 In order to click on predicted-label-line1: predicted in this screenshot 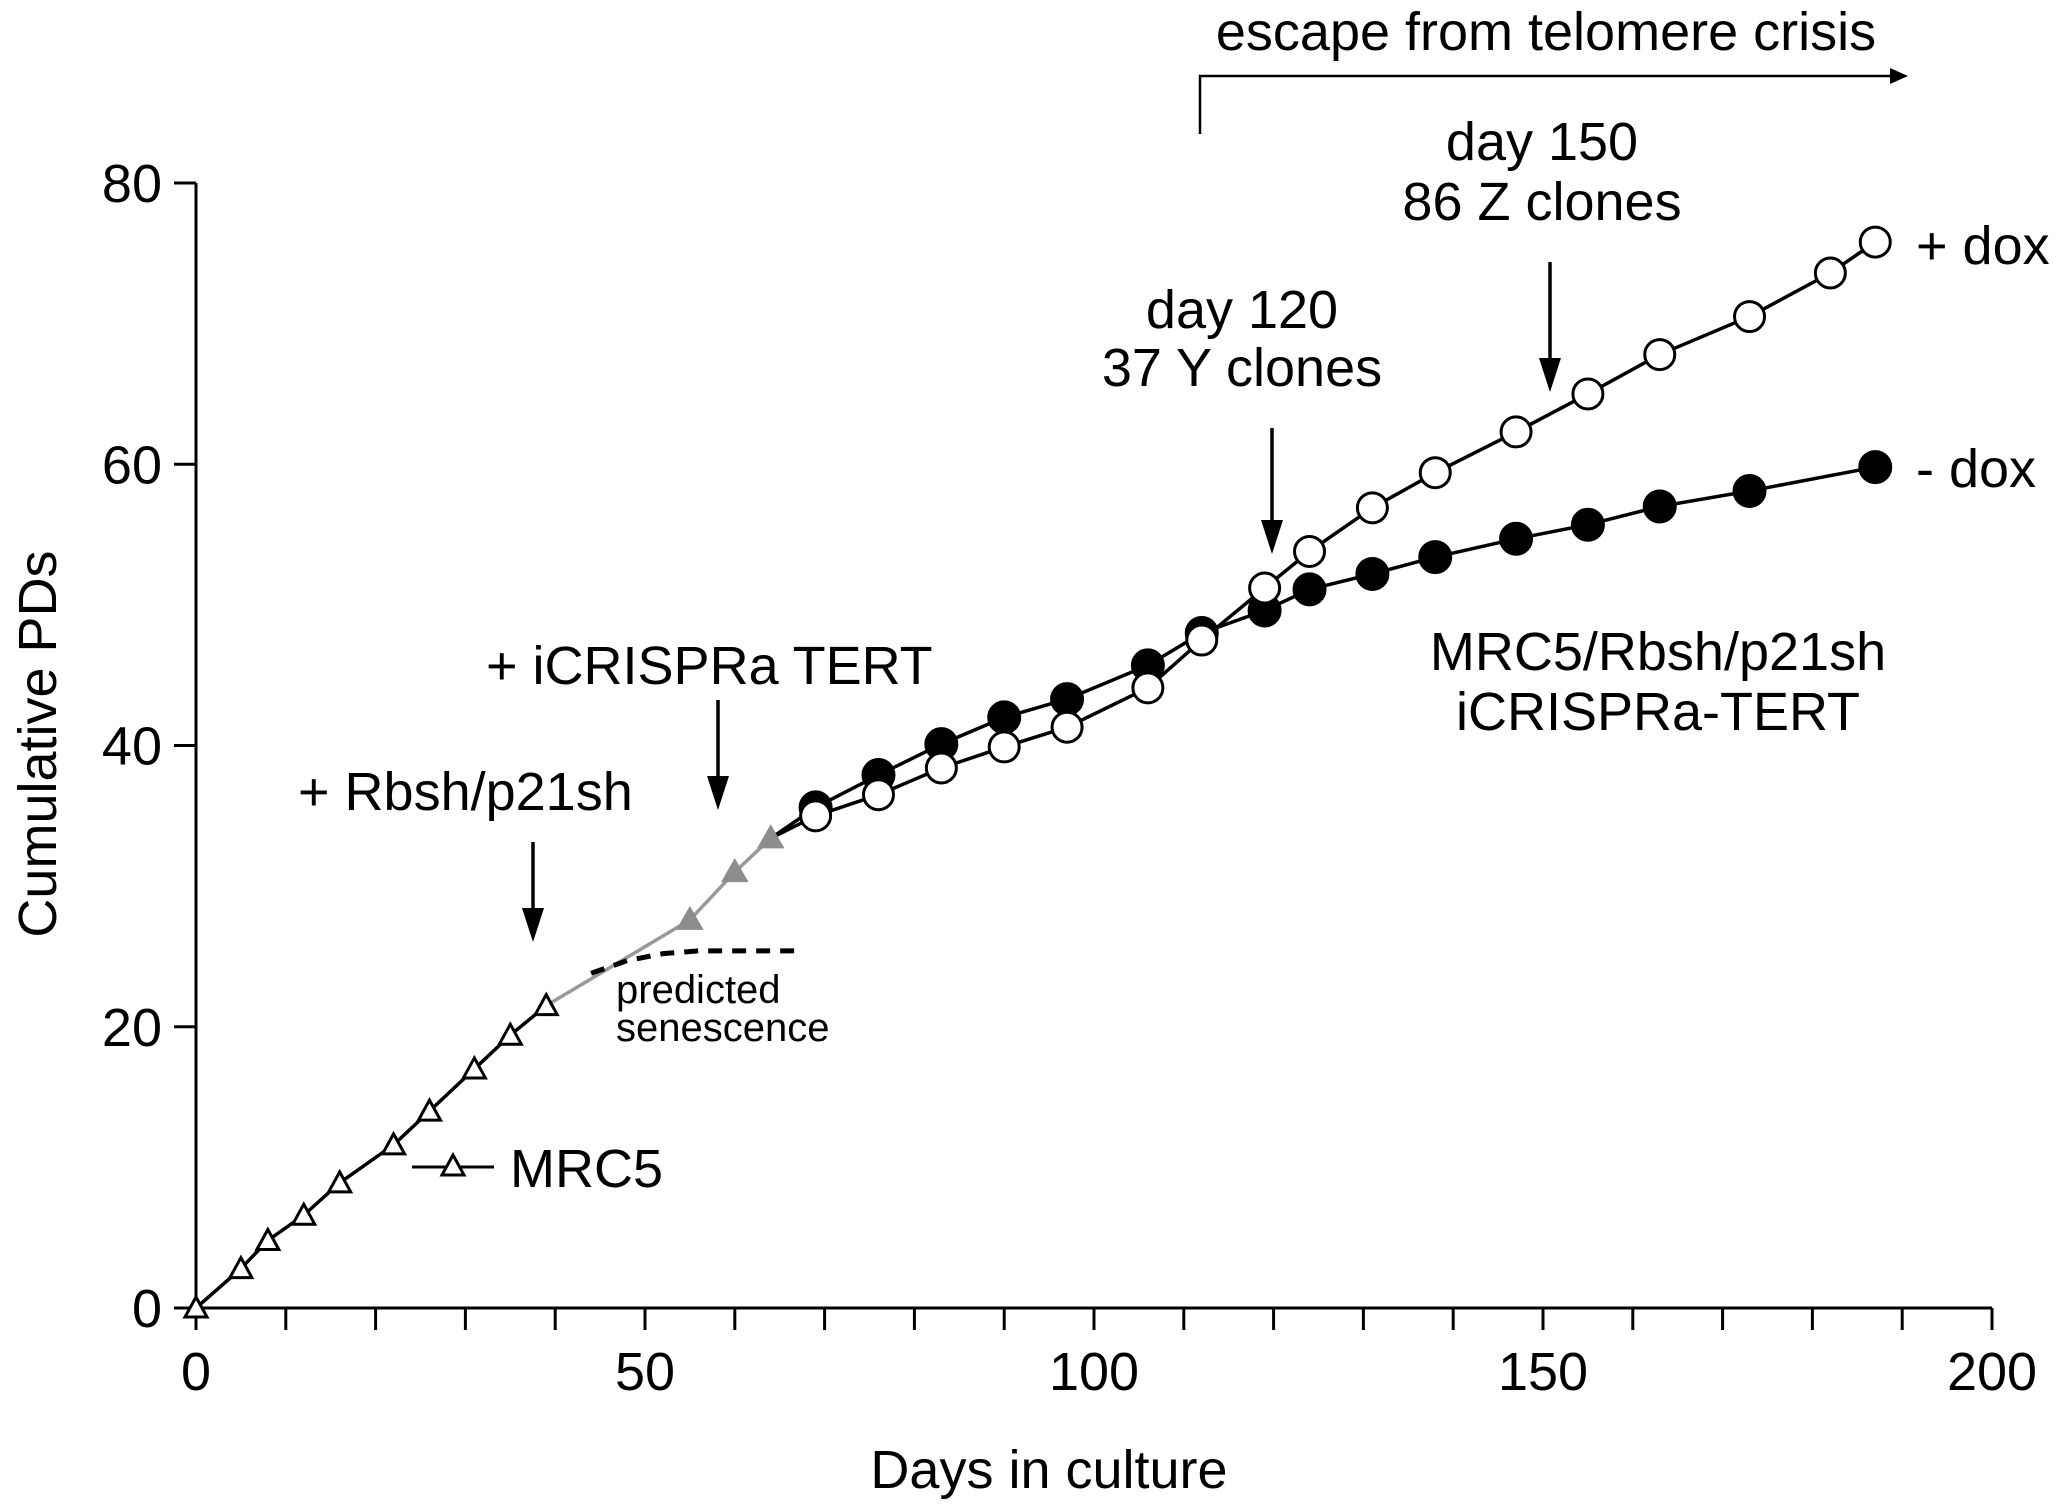, I will do `click(698, 990)`.